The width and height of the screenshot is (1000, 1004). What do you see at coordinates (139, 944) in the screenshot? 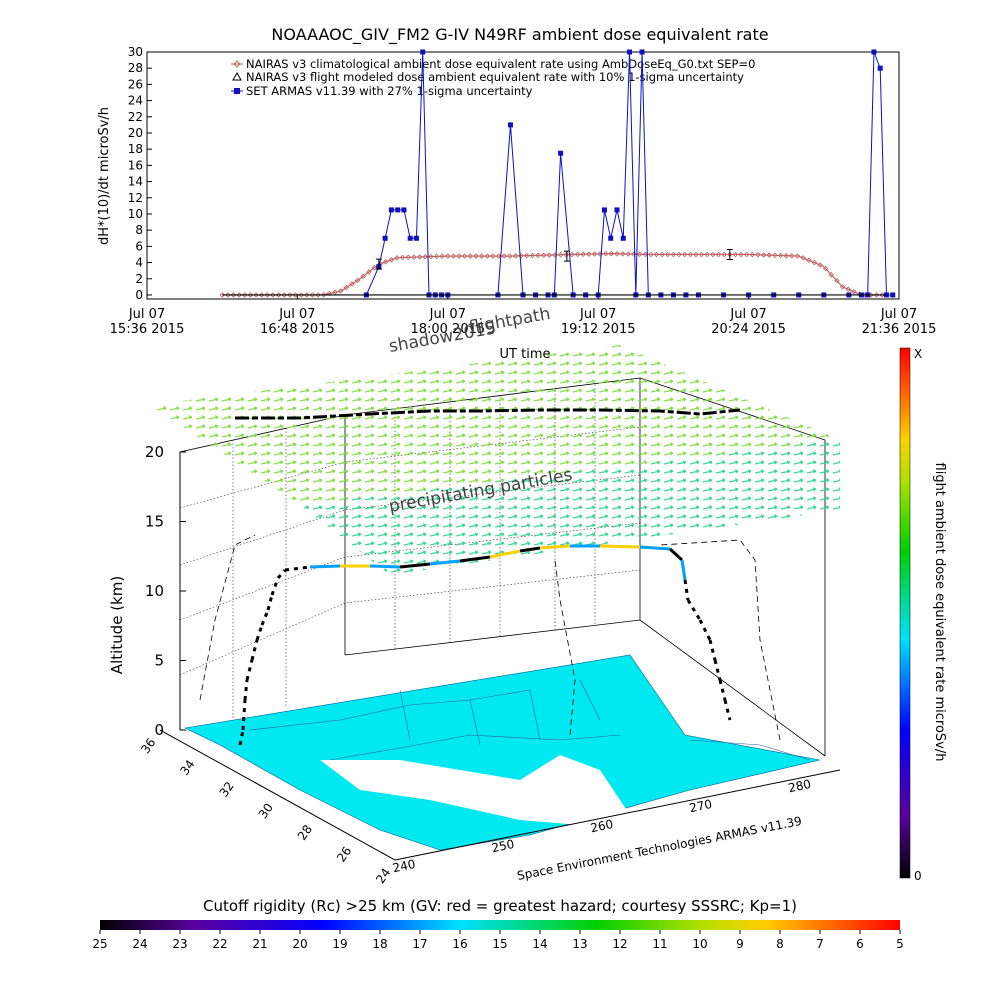
I see `rigidity-tick-label: 24` at bounding box center [139, 944].